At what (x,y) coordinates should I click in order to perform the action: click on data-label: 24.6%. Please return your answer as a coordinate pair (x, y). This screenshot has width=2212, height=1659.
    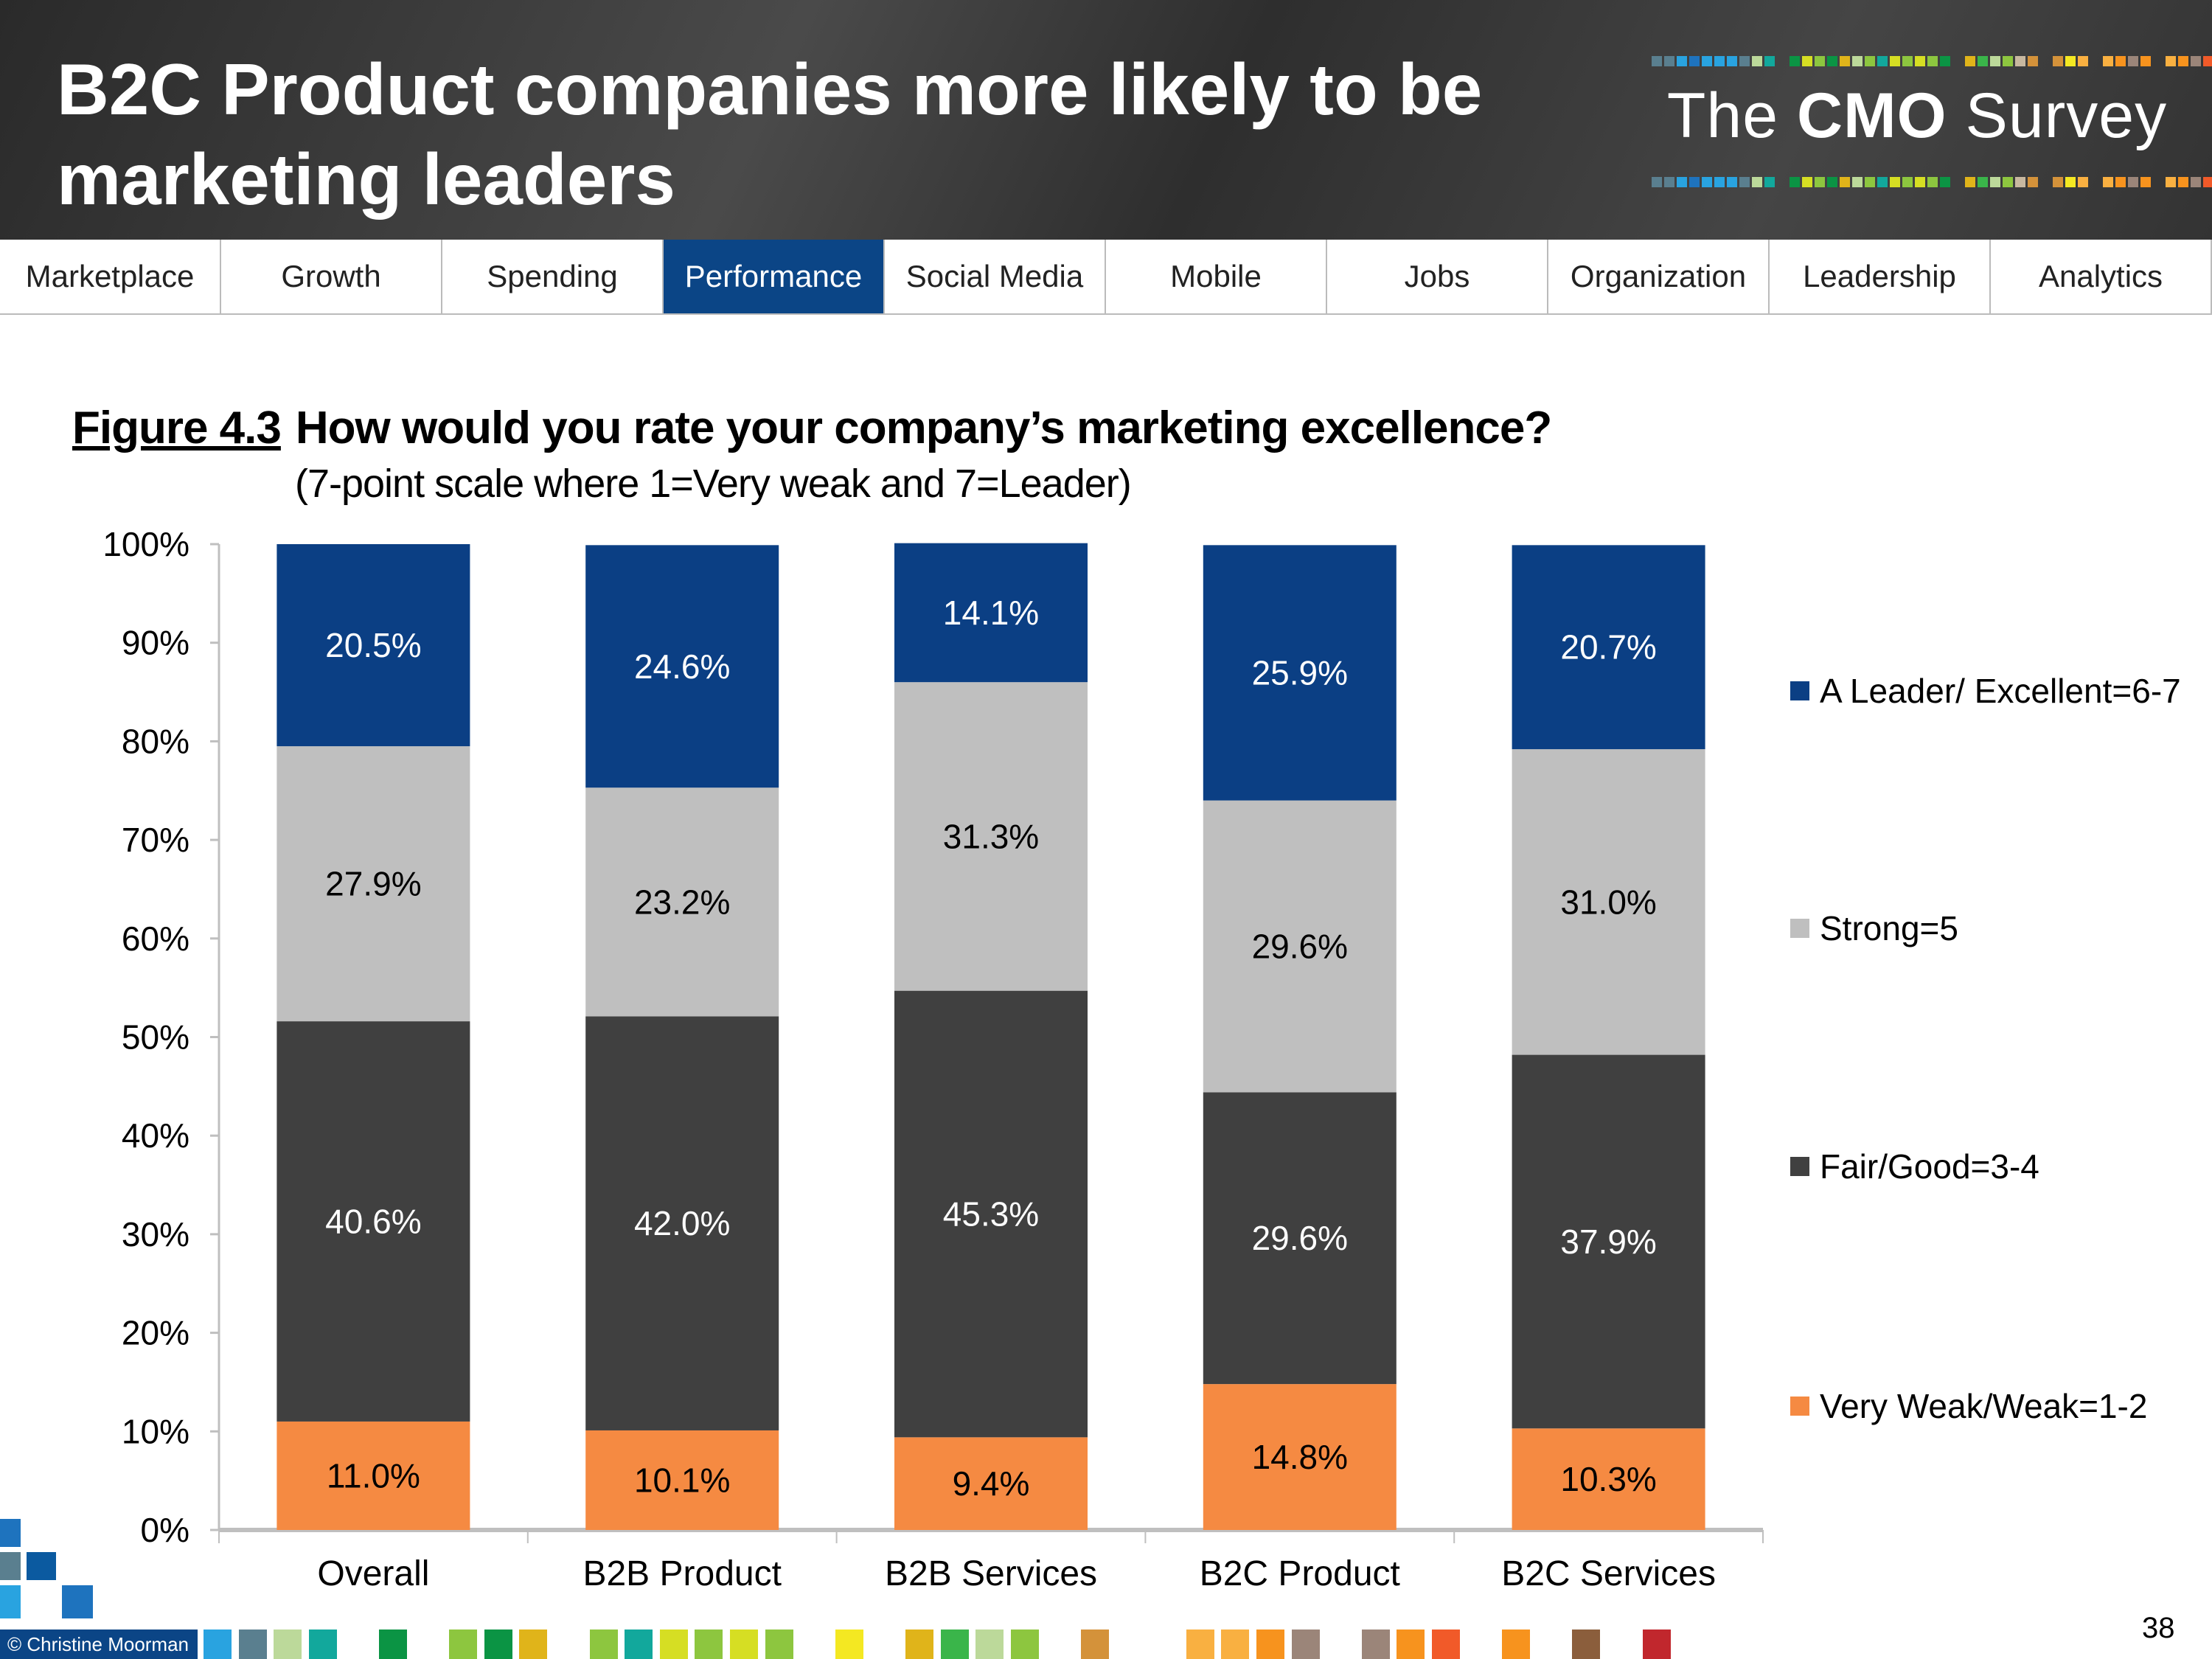
    Looking at the image, I should click on (682, 666).